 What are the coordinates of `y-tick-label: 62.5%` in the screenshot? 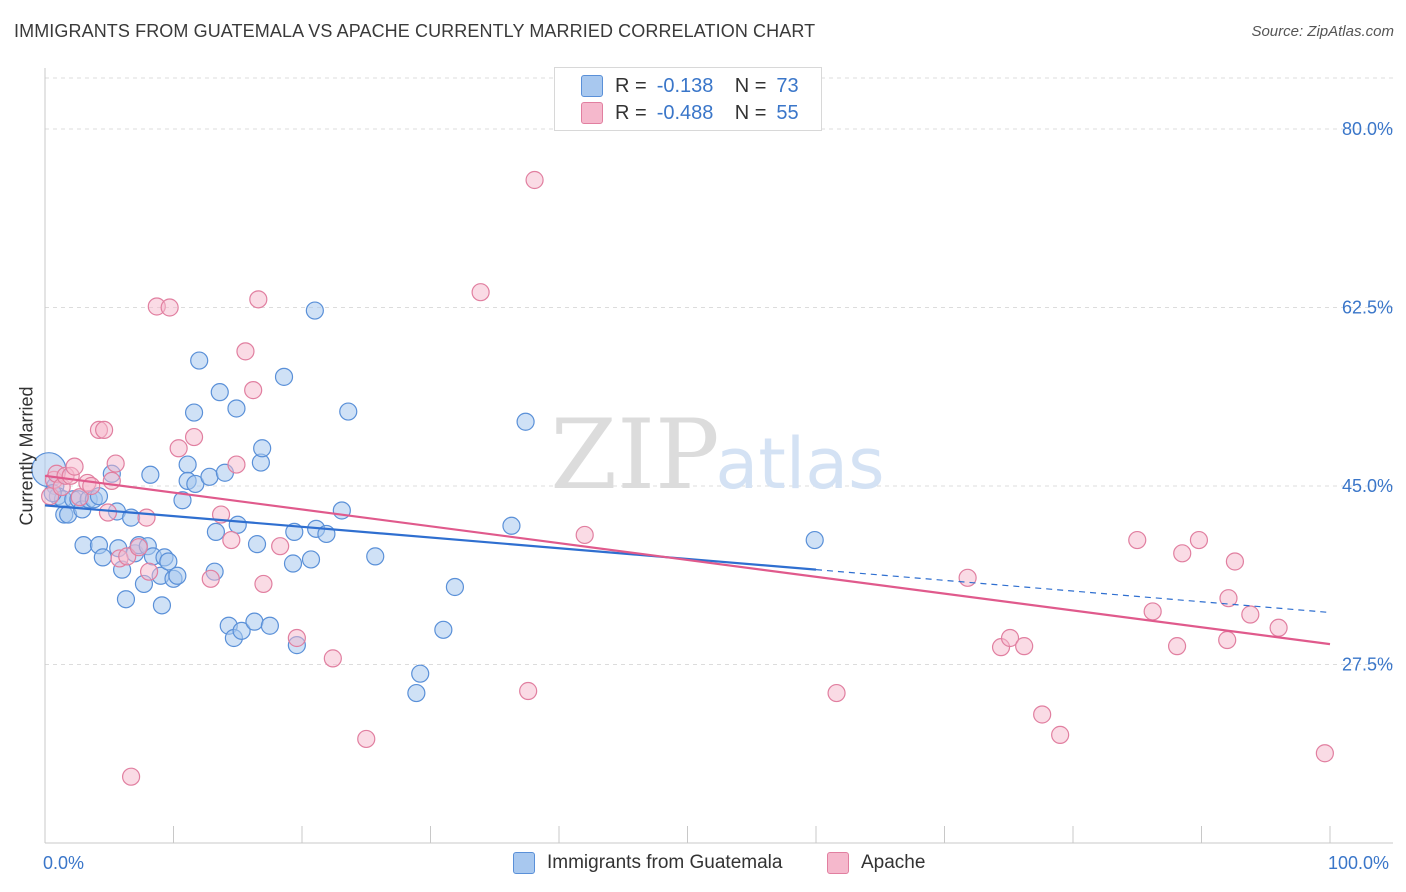 It's located at (1367, 308).